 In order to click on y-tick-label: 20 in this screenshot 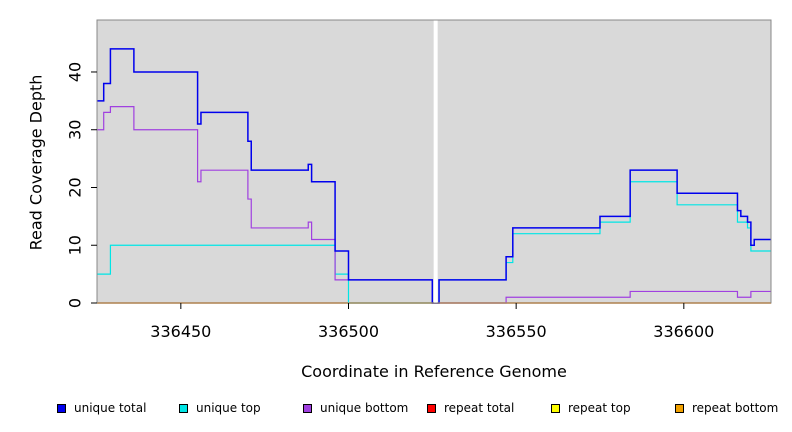, I will do `click(75, 187)`.